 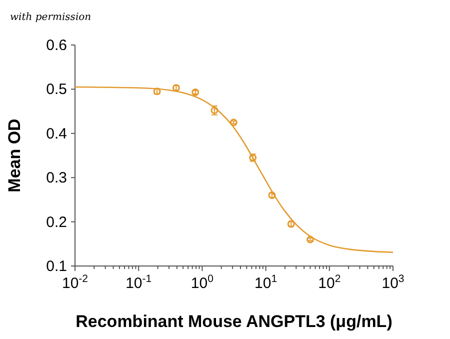 I want to click on y-tick-label: 0.2, so click(x=56, y=222).